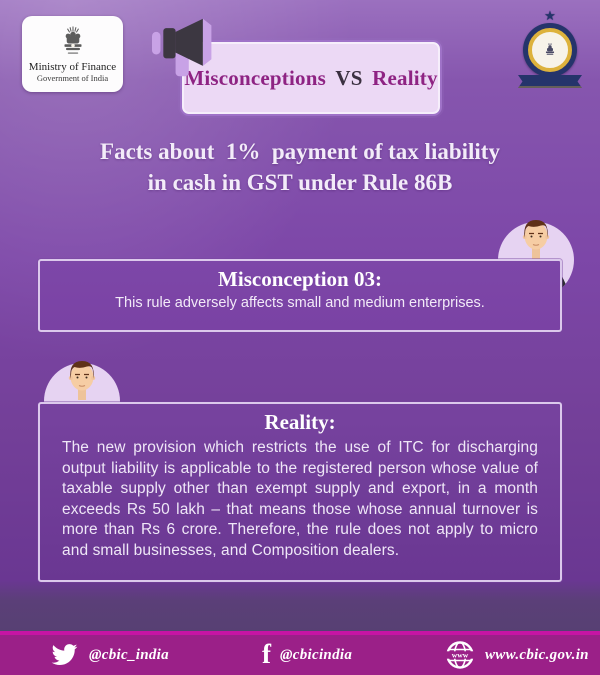 Image resolution: width=600 pixels, height=675 pixels. Describe the element at coordinates (300, 279) in the screenshot. I see `misconception-heading: Misconception 03:` at that location.